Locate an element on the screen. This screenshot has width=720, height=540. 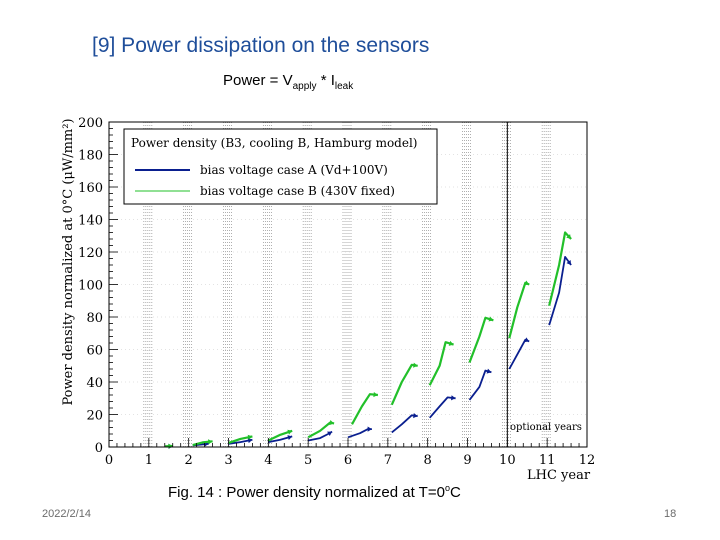
x-tick-label: 9 is located at coordinates (467, 460).